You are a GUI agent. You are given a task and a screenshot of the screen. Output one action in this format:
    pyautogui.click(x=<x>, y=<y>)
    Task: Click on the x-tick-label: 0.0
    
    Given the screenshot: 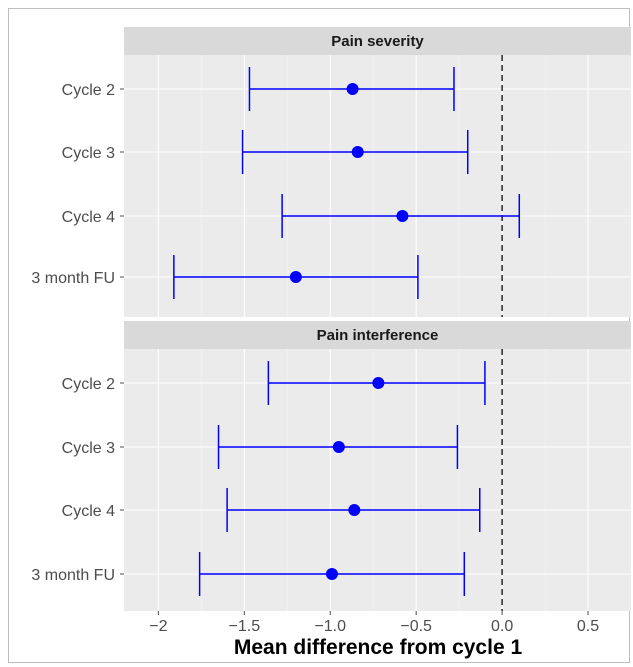 What is the action you would take?
    pyautogui.click(x=502, y=626)
    